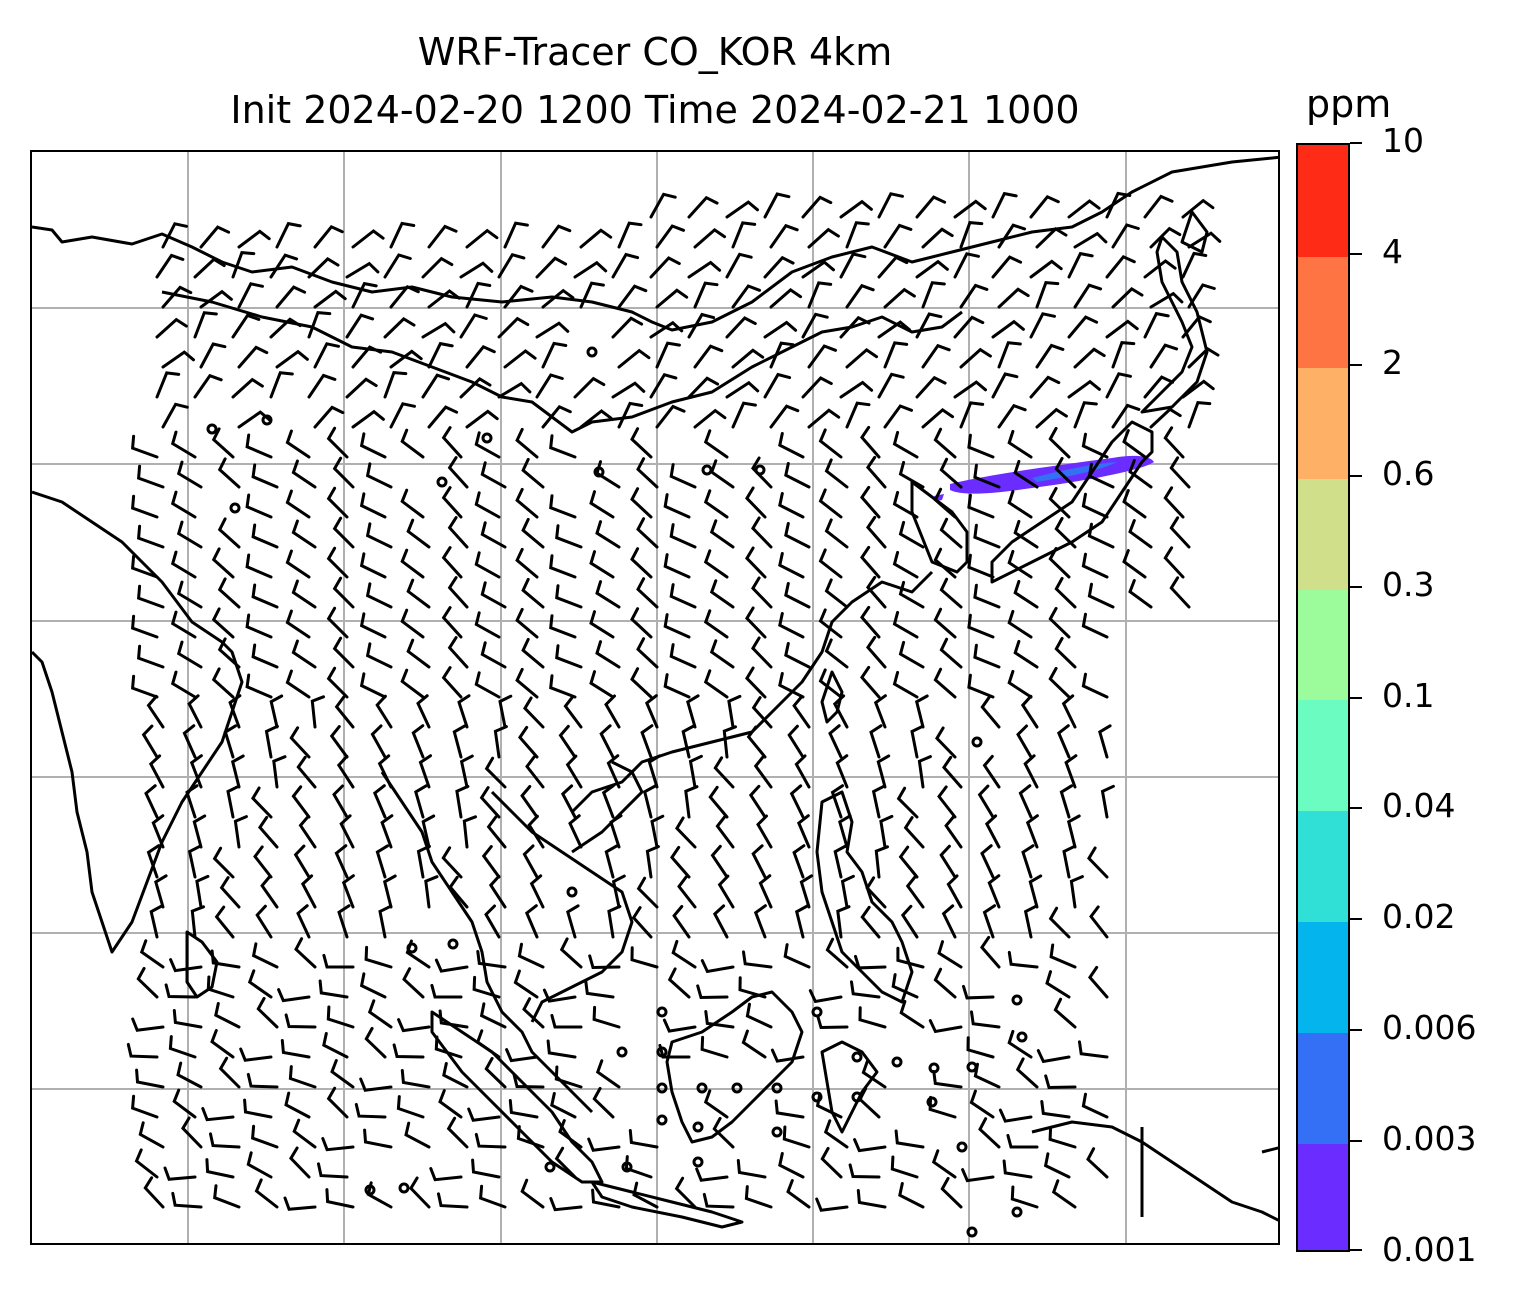  I want to click on colorbar-tick-label: 0.3, so click(1408, 584).